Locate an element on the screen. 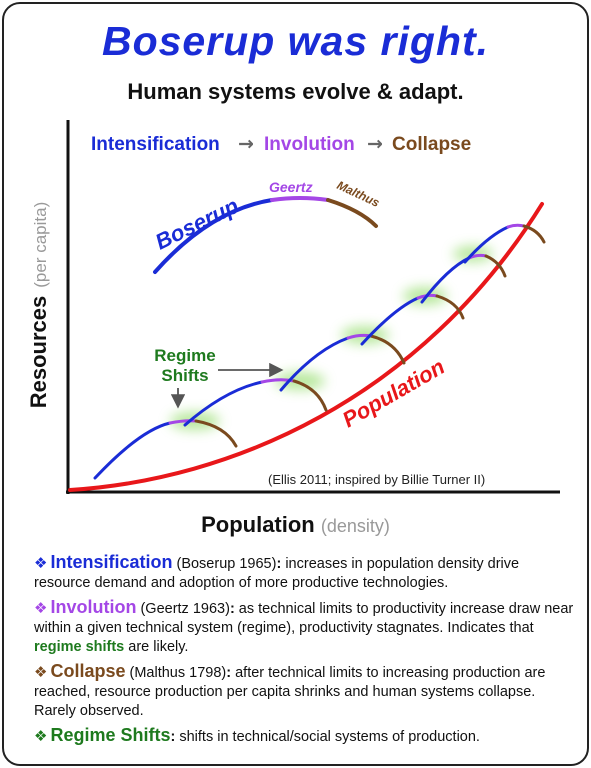 The width and height of the screenshot is (591, 768). legend-text-after: are likely. is located at coordinates (156, 647).